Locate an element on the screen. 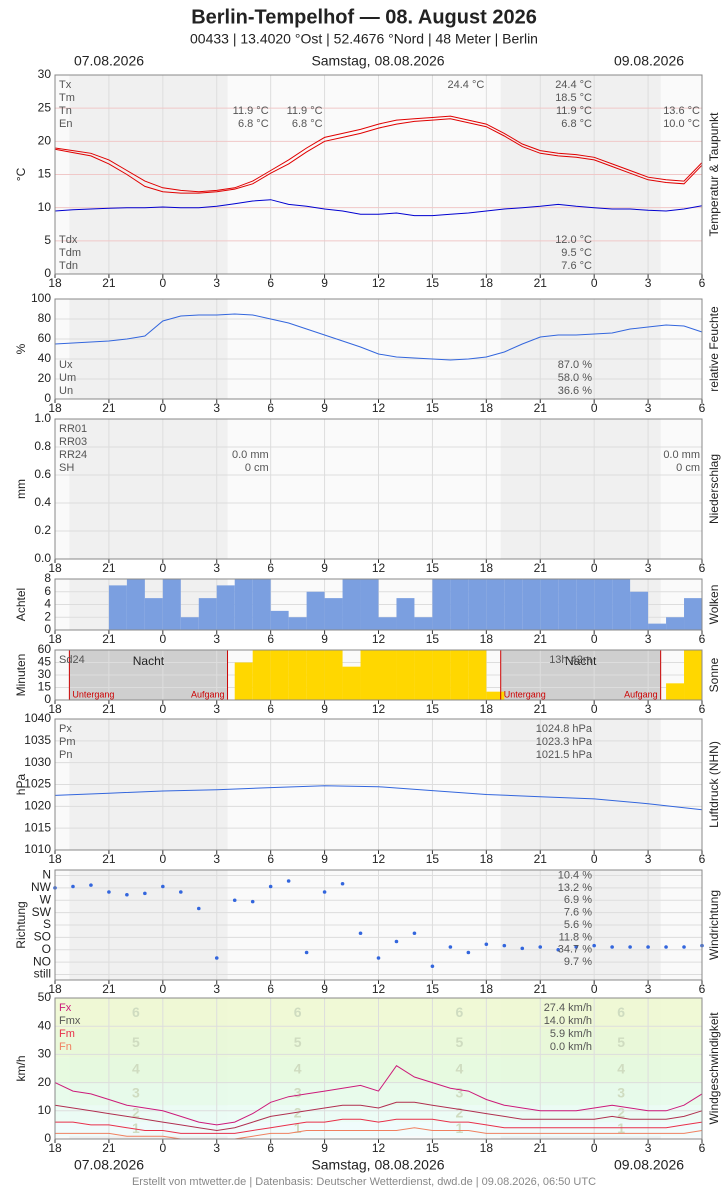  date-right: 09.08.2026 is located at coordinates (649, 1165).